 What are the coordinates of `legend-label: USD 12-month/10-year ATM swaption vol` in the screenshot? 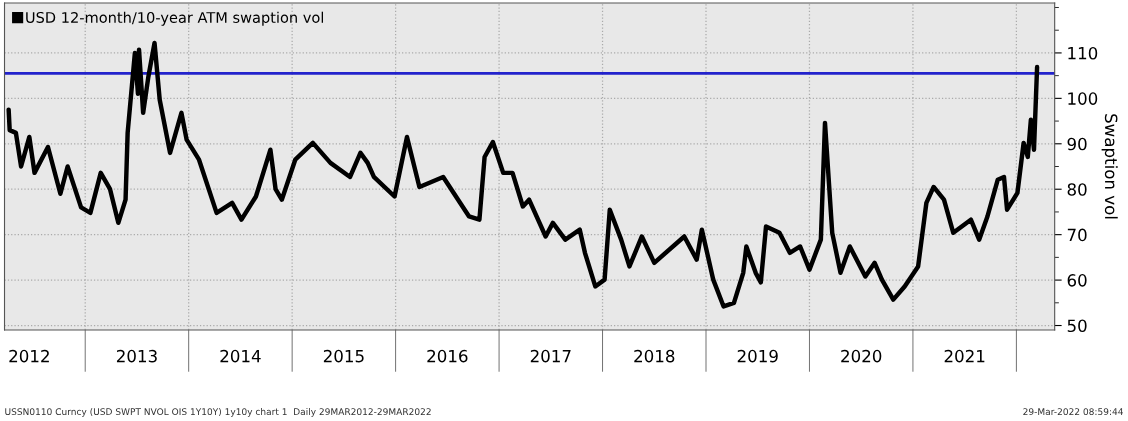 It's located at (175, 18).